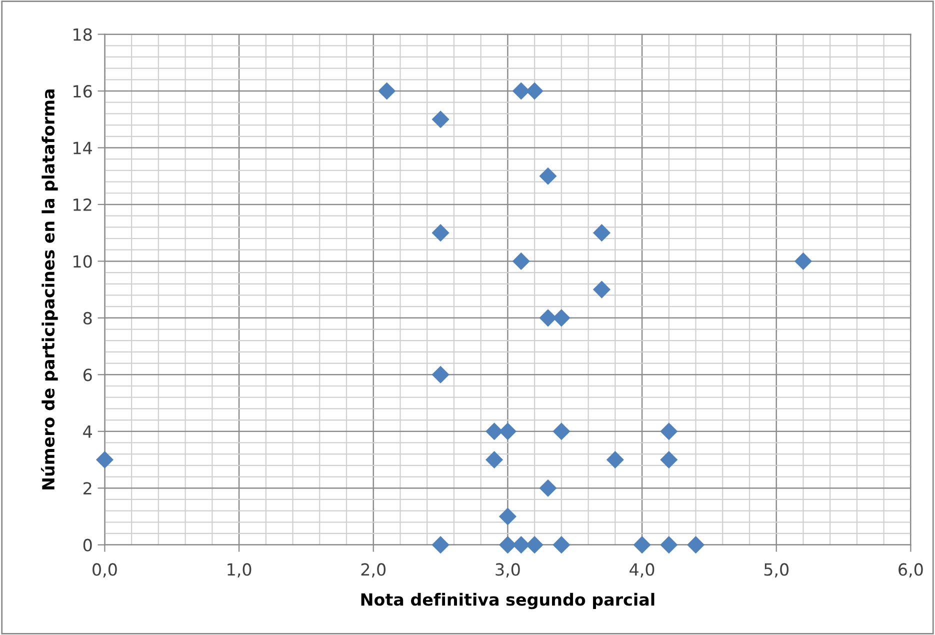 This screenshot has width=935, height=635. I want to click on y-tick-label: 12, so click(83, 204).